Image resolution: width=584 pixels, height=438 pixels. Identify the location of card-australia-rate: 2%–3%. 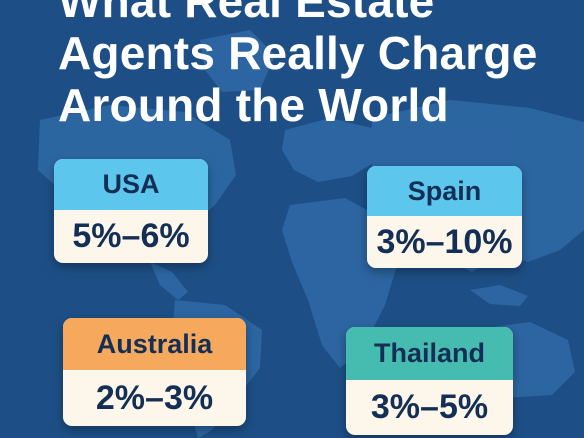
(154, 397).